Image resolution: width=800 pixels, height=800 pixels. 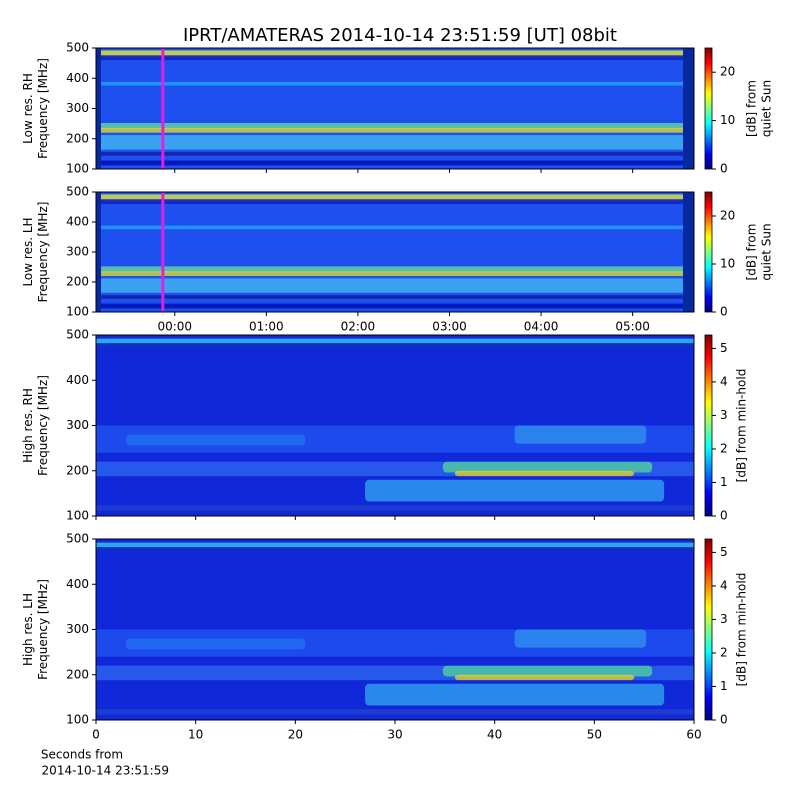 I want to click on x-tick-label: 10, so click(x=195, y=735).